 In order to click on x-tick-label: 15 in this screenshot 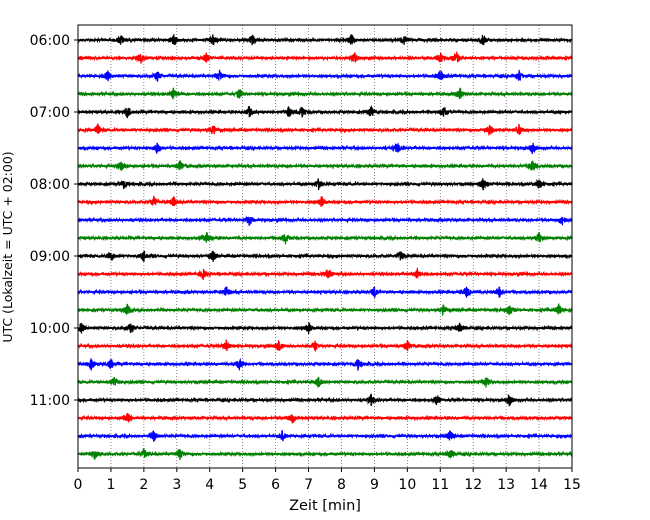, I will do `click(572, 485)`.